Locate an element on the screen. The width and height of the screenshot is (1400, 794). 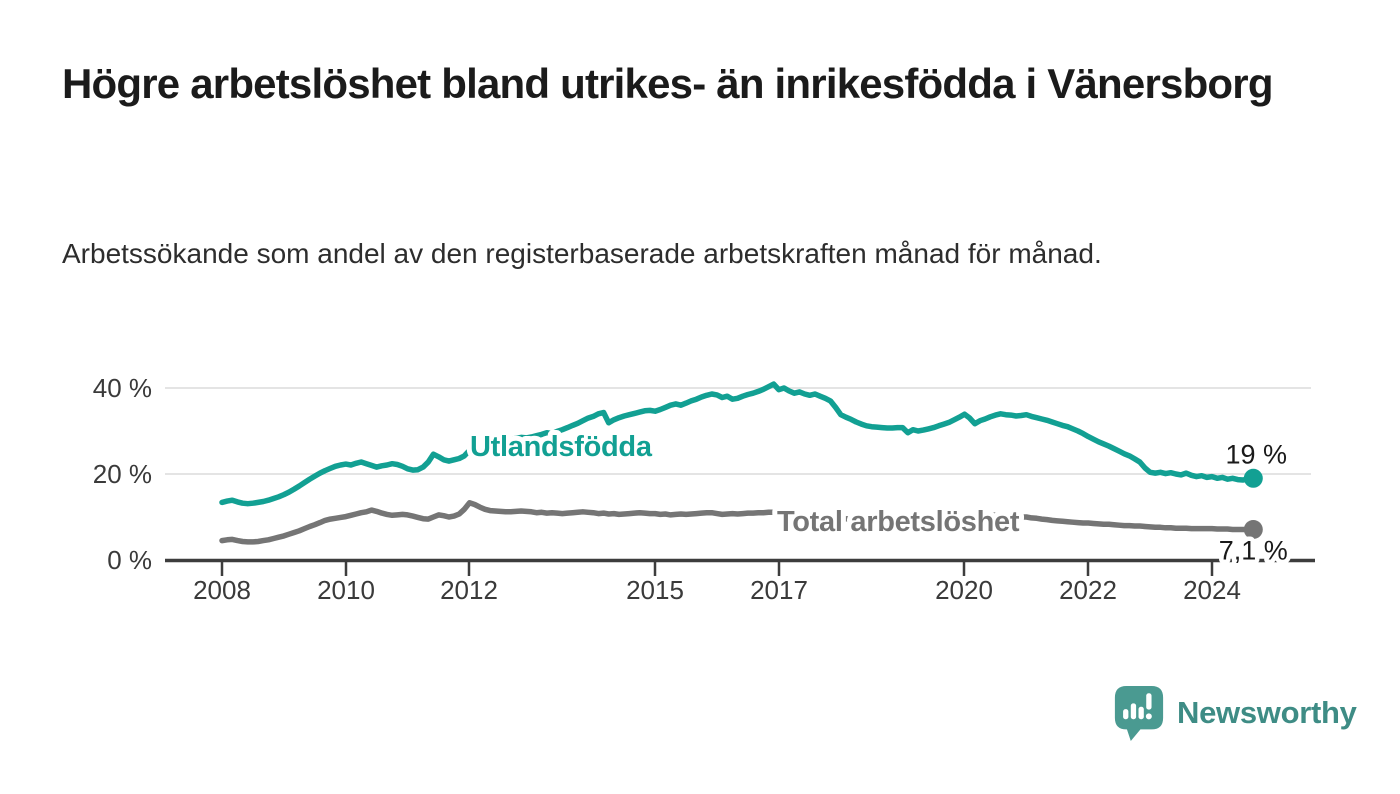
newsworthy-logo-icon is located at coordinates (1139, 713).